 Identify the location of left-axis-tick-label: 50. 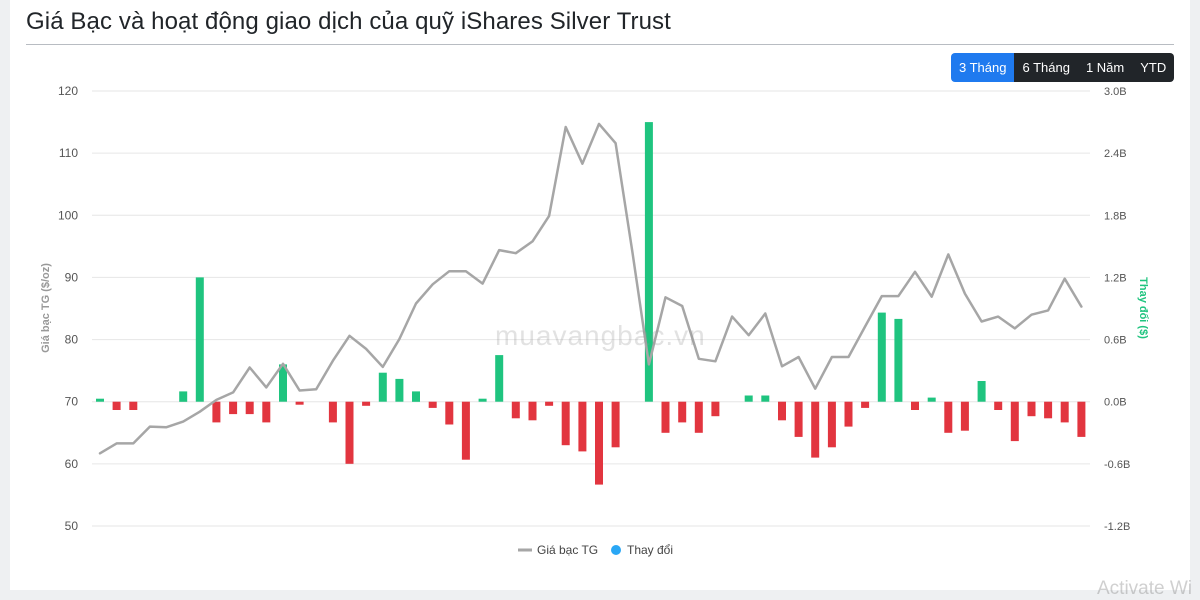
(72, 526).